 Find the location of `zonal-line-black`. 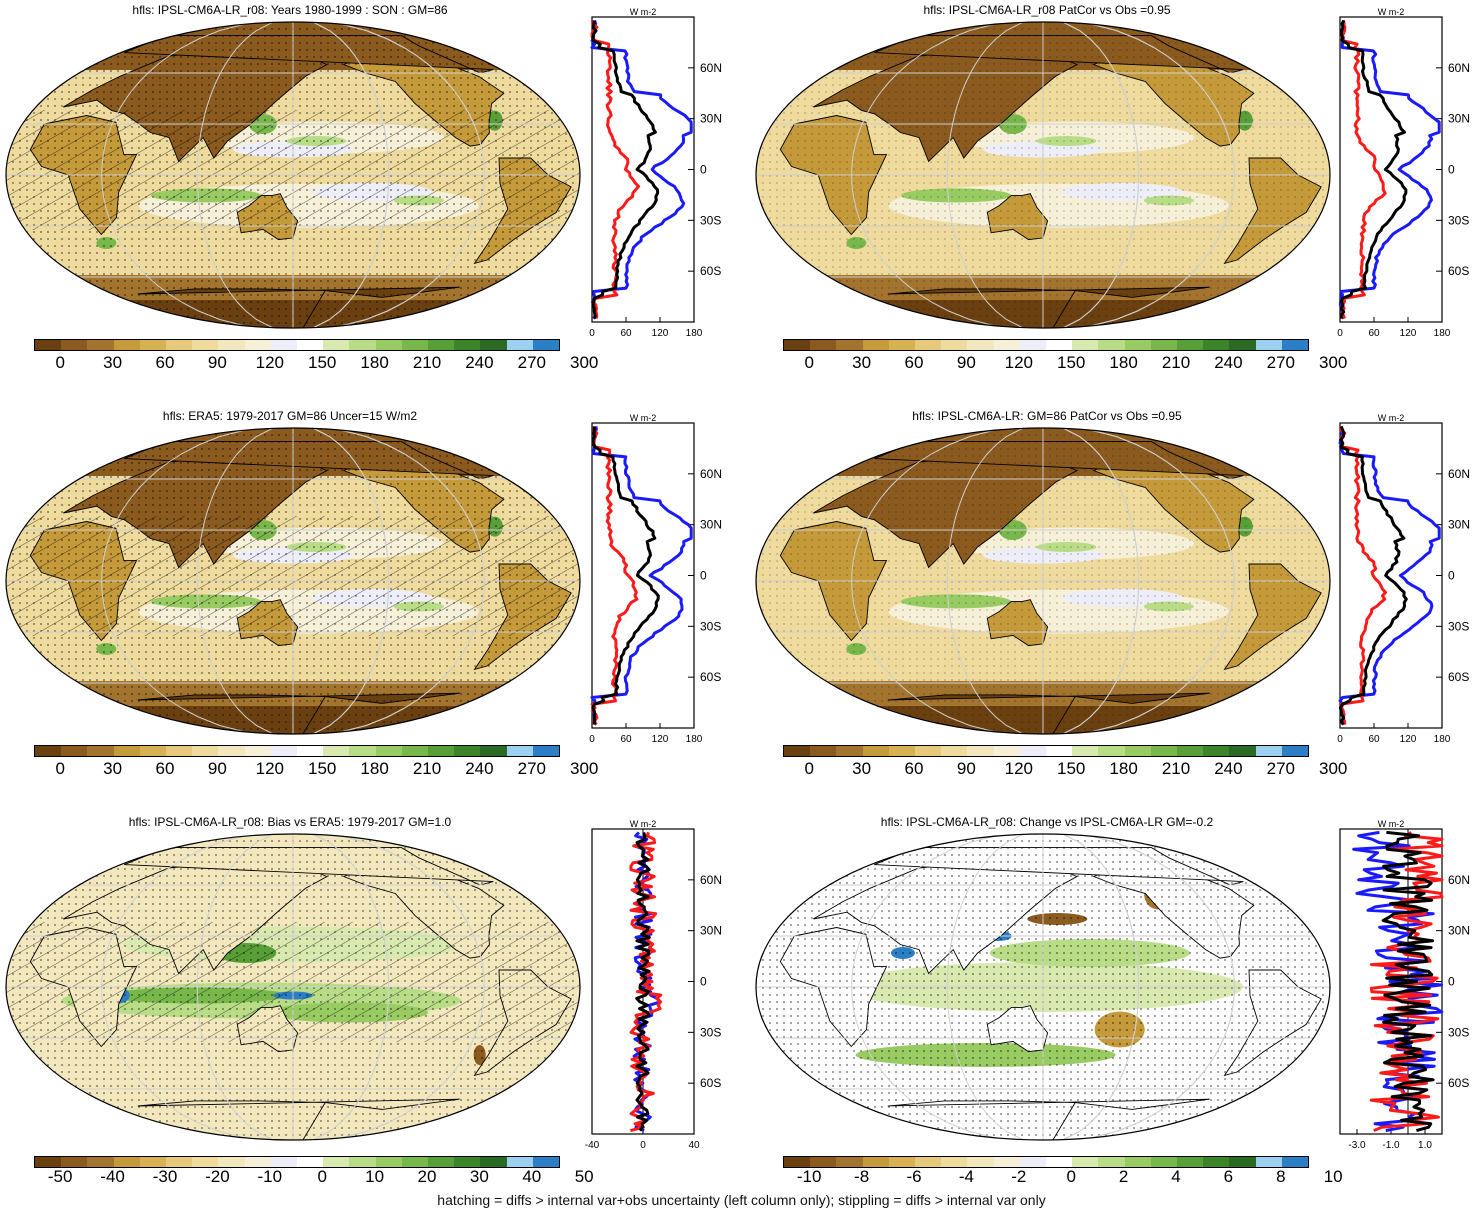

zonal-line-black is located at coordinates (625, 575).